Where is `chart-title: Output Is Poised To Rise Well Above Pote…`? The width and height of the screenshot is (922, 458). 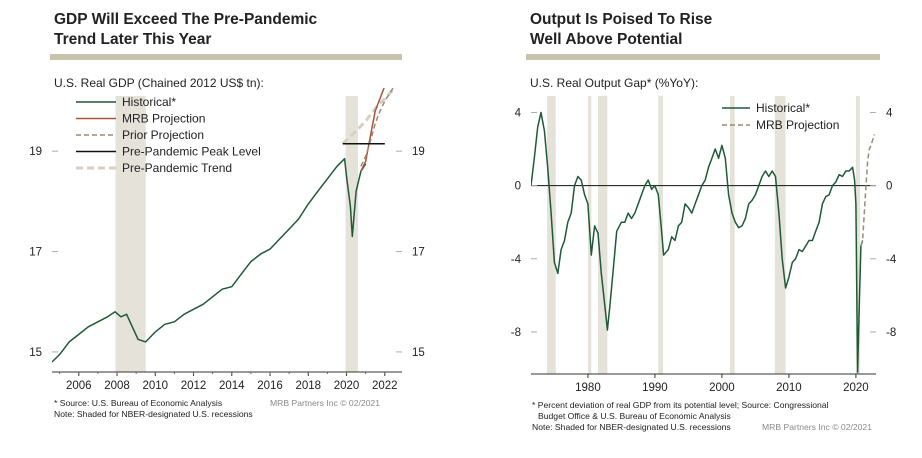 chart-title: Output Is Poised To Rise Well Above Pote… is located at coordinates (621, 30).